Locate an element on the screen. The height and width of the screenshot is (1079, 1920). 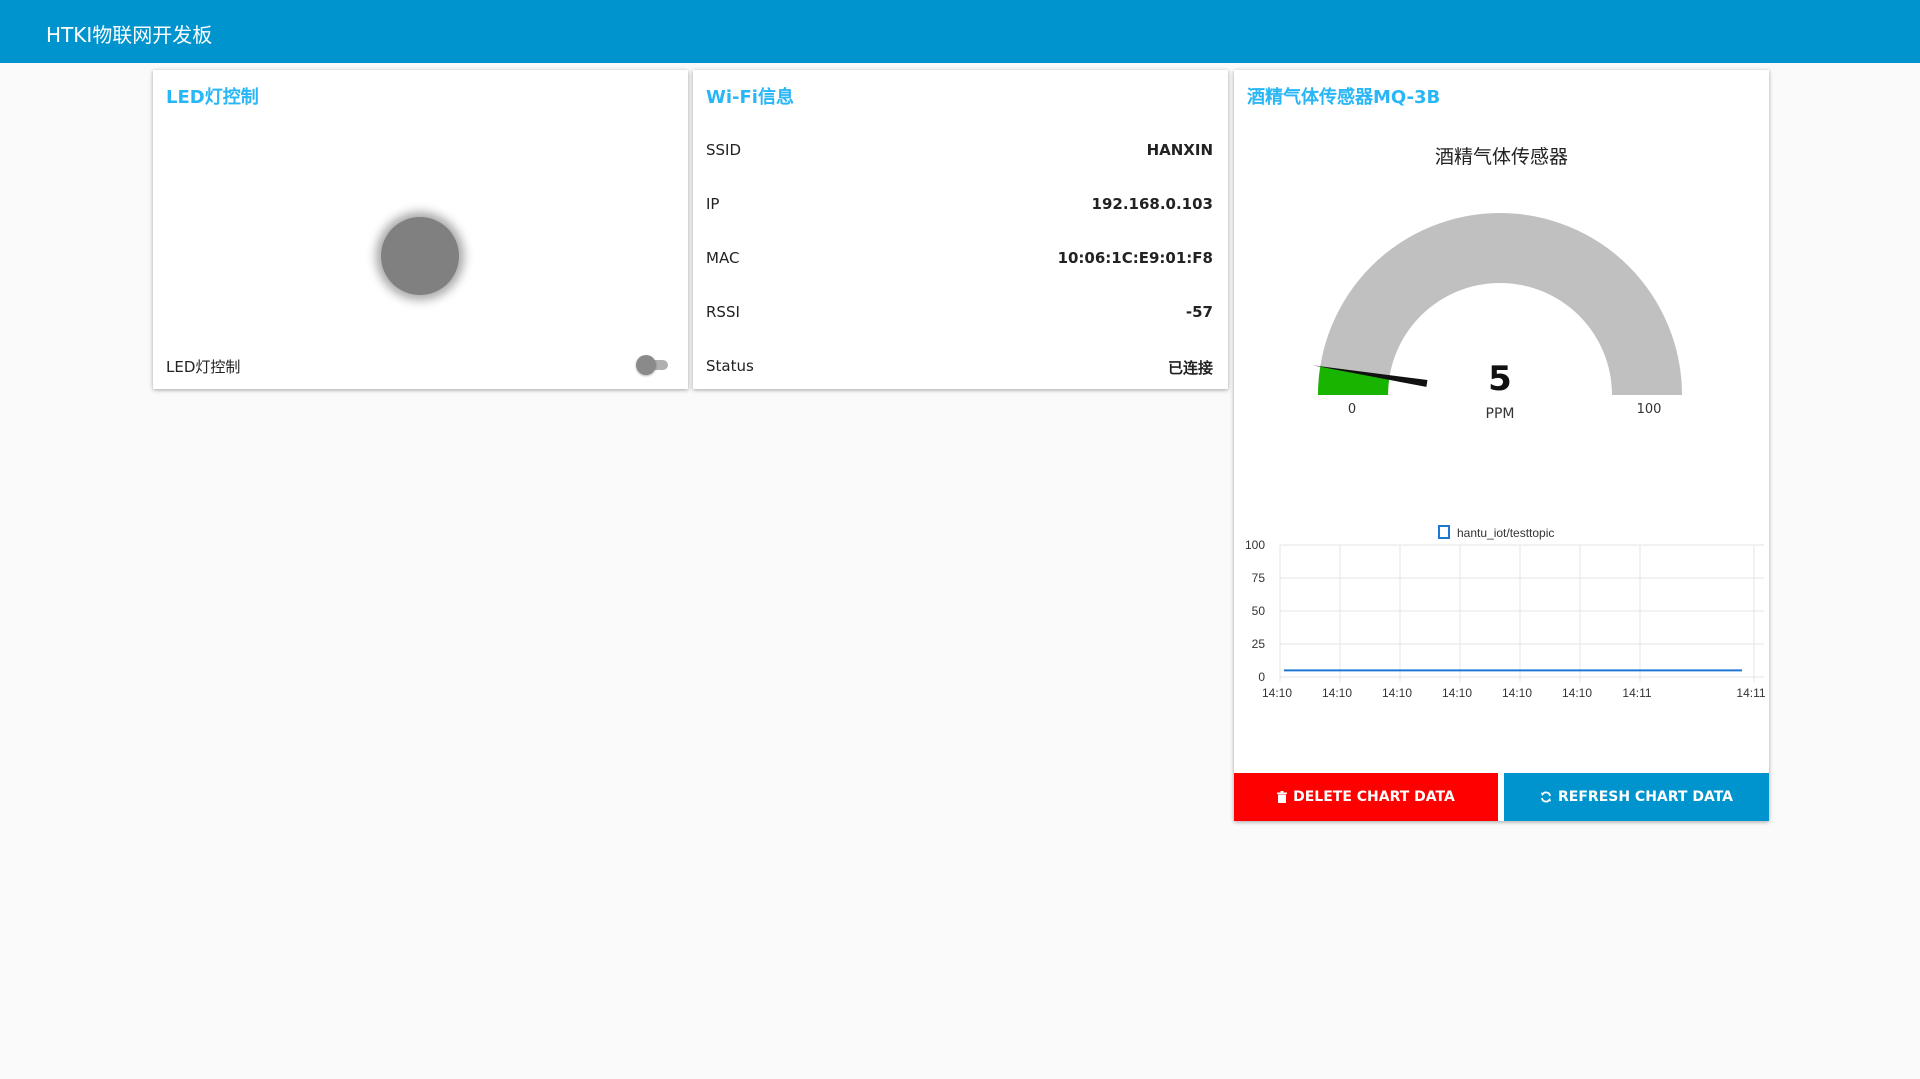
wifi-row-label: RSSI is located at coordinates (723, 312).